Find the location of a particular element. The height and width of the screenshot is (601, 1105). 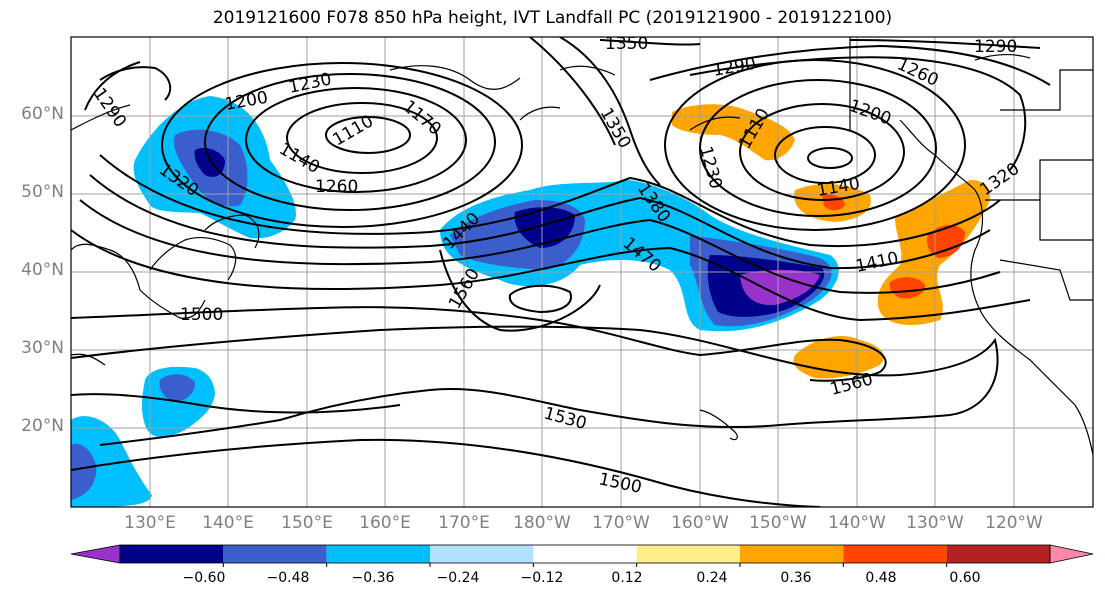

lon-label-160e: 160°E is located at coordinates (385, 523).